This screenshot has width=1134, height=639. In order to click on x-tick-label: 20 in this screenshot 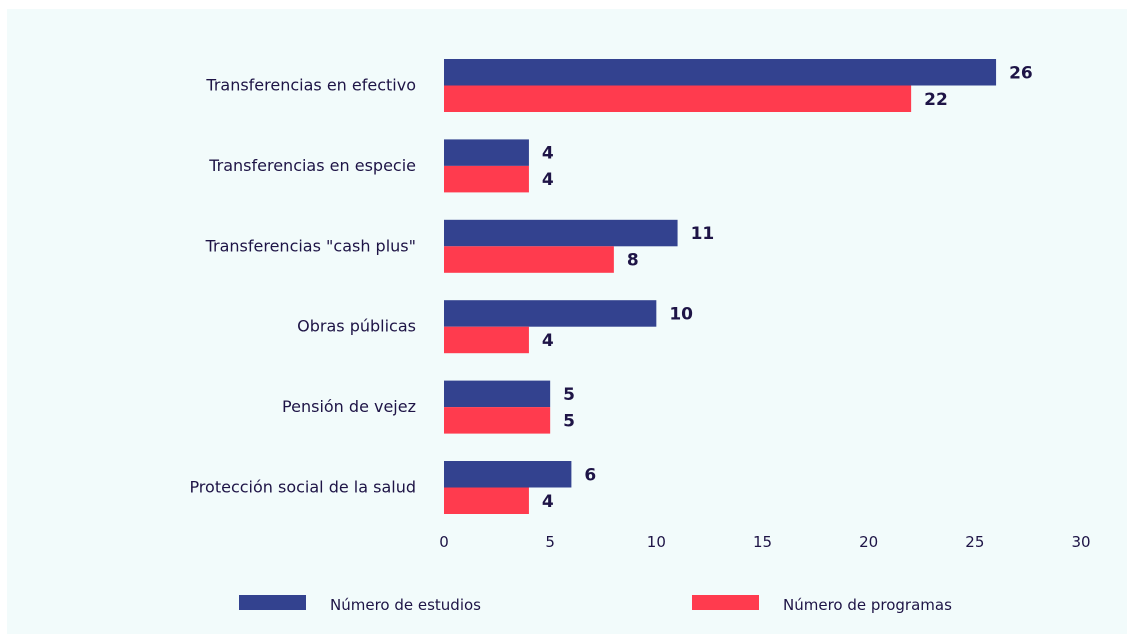, I will do `click(868, 542)`.